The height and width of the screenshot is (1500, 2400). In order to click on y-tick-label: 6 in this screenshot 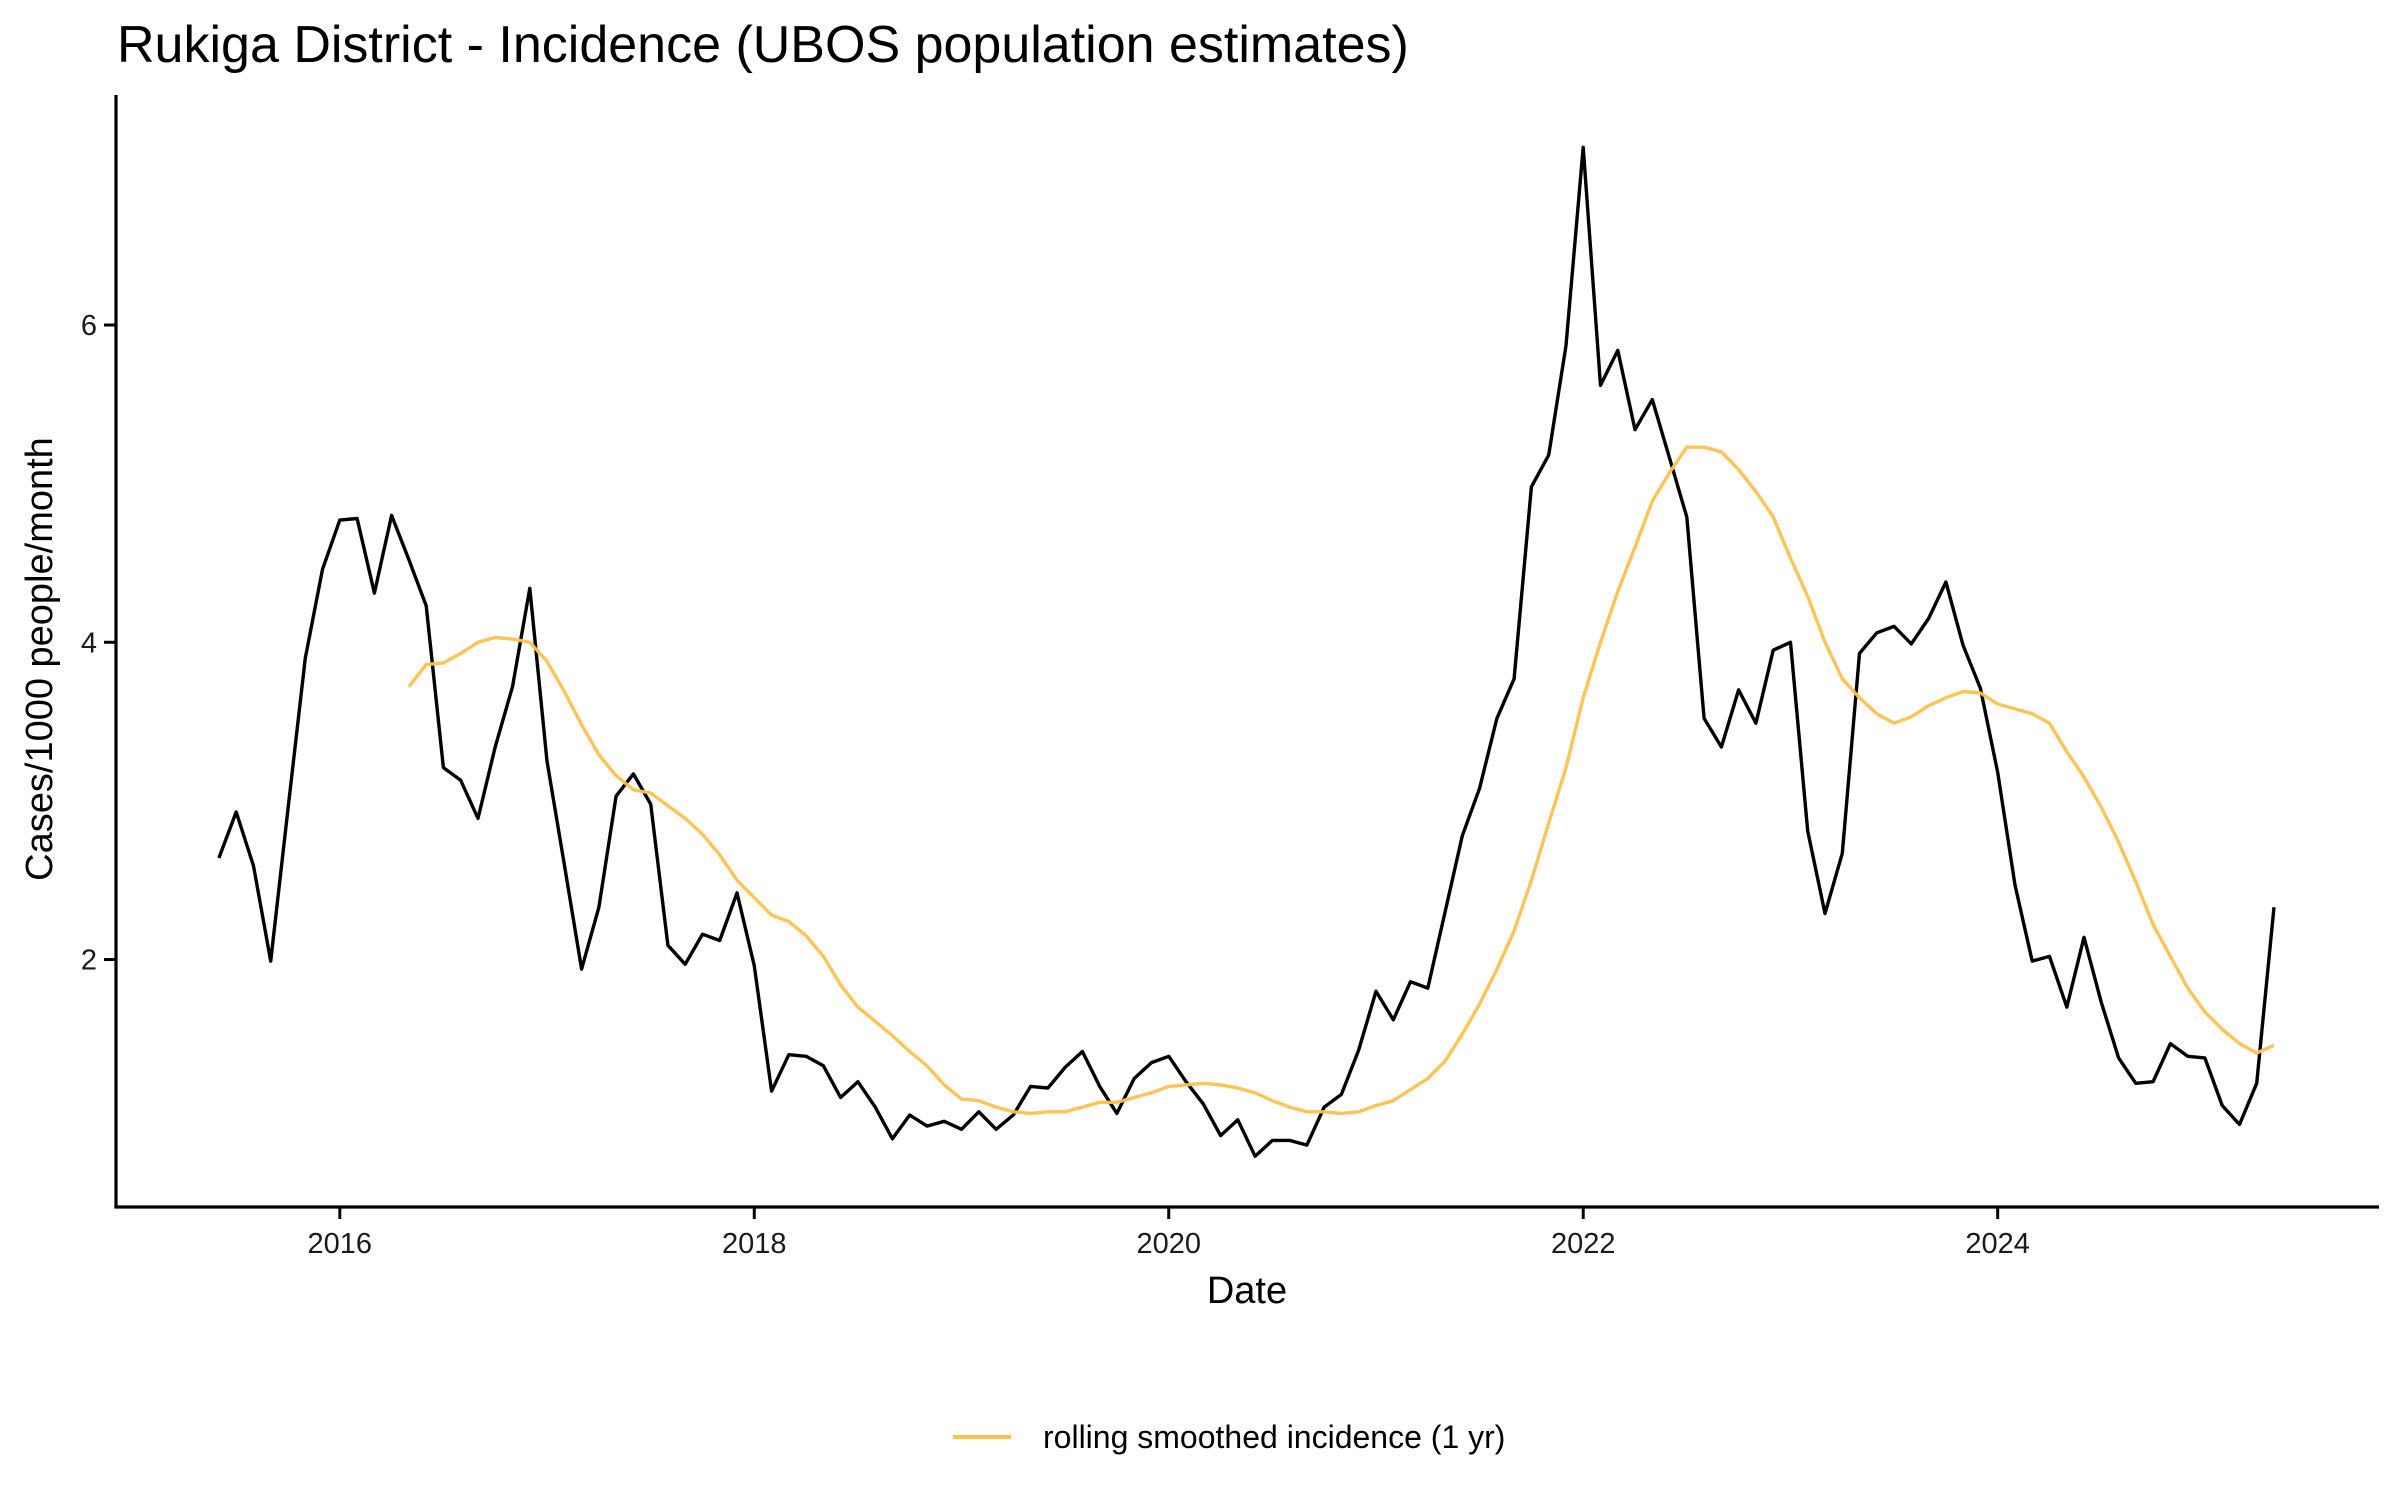, I will do `click(89, 326)`.